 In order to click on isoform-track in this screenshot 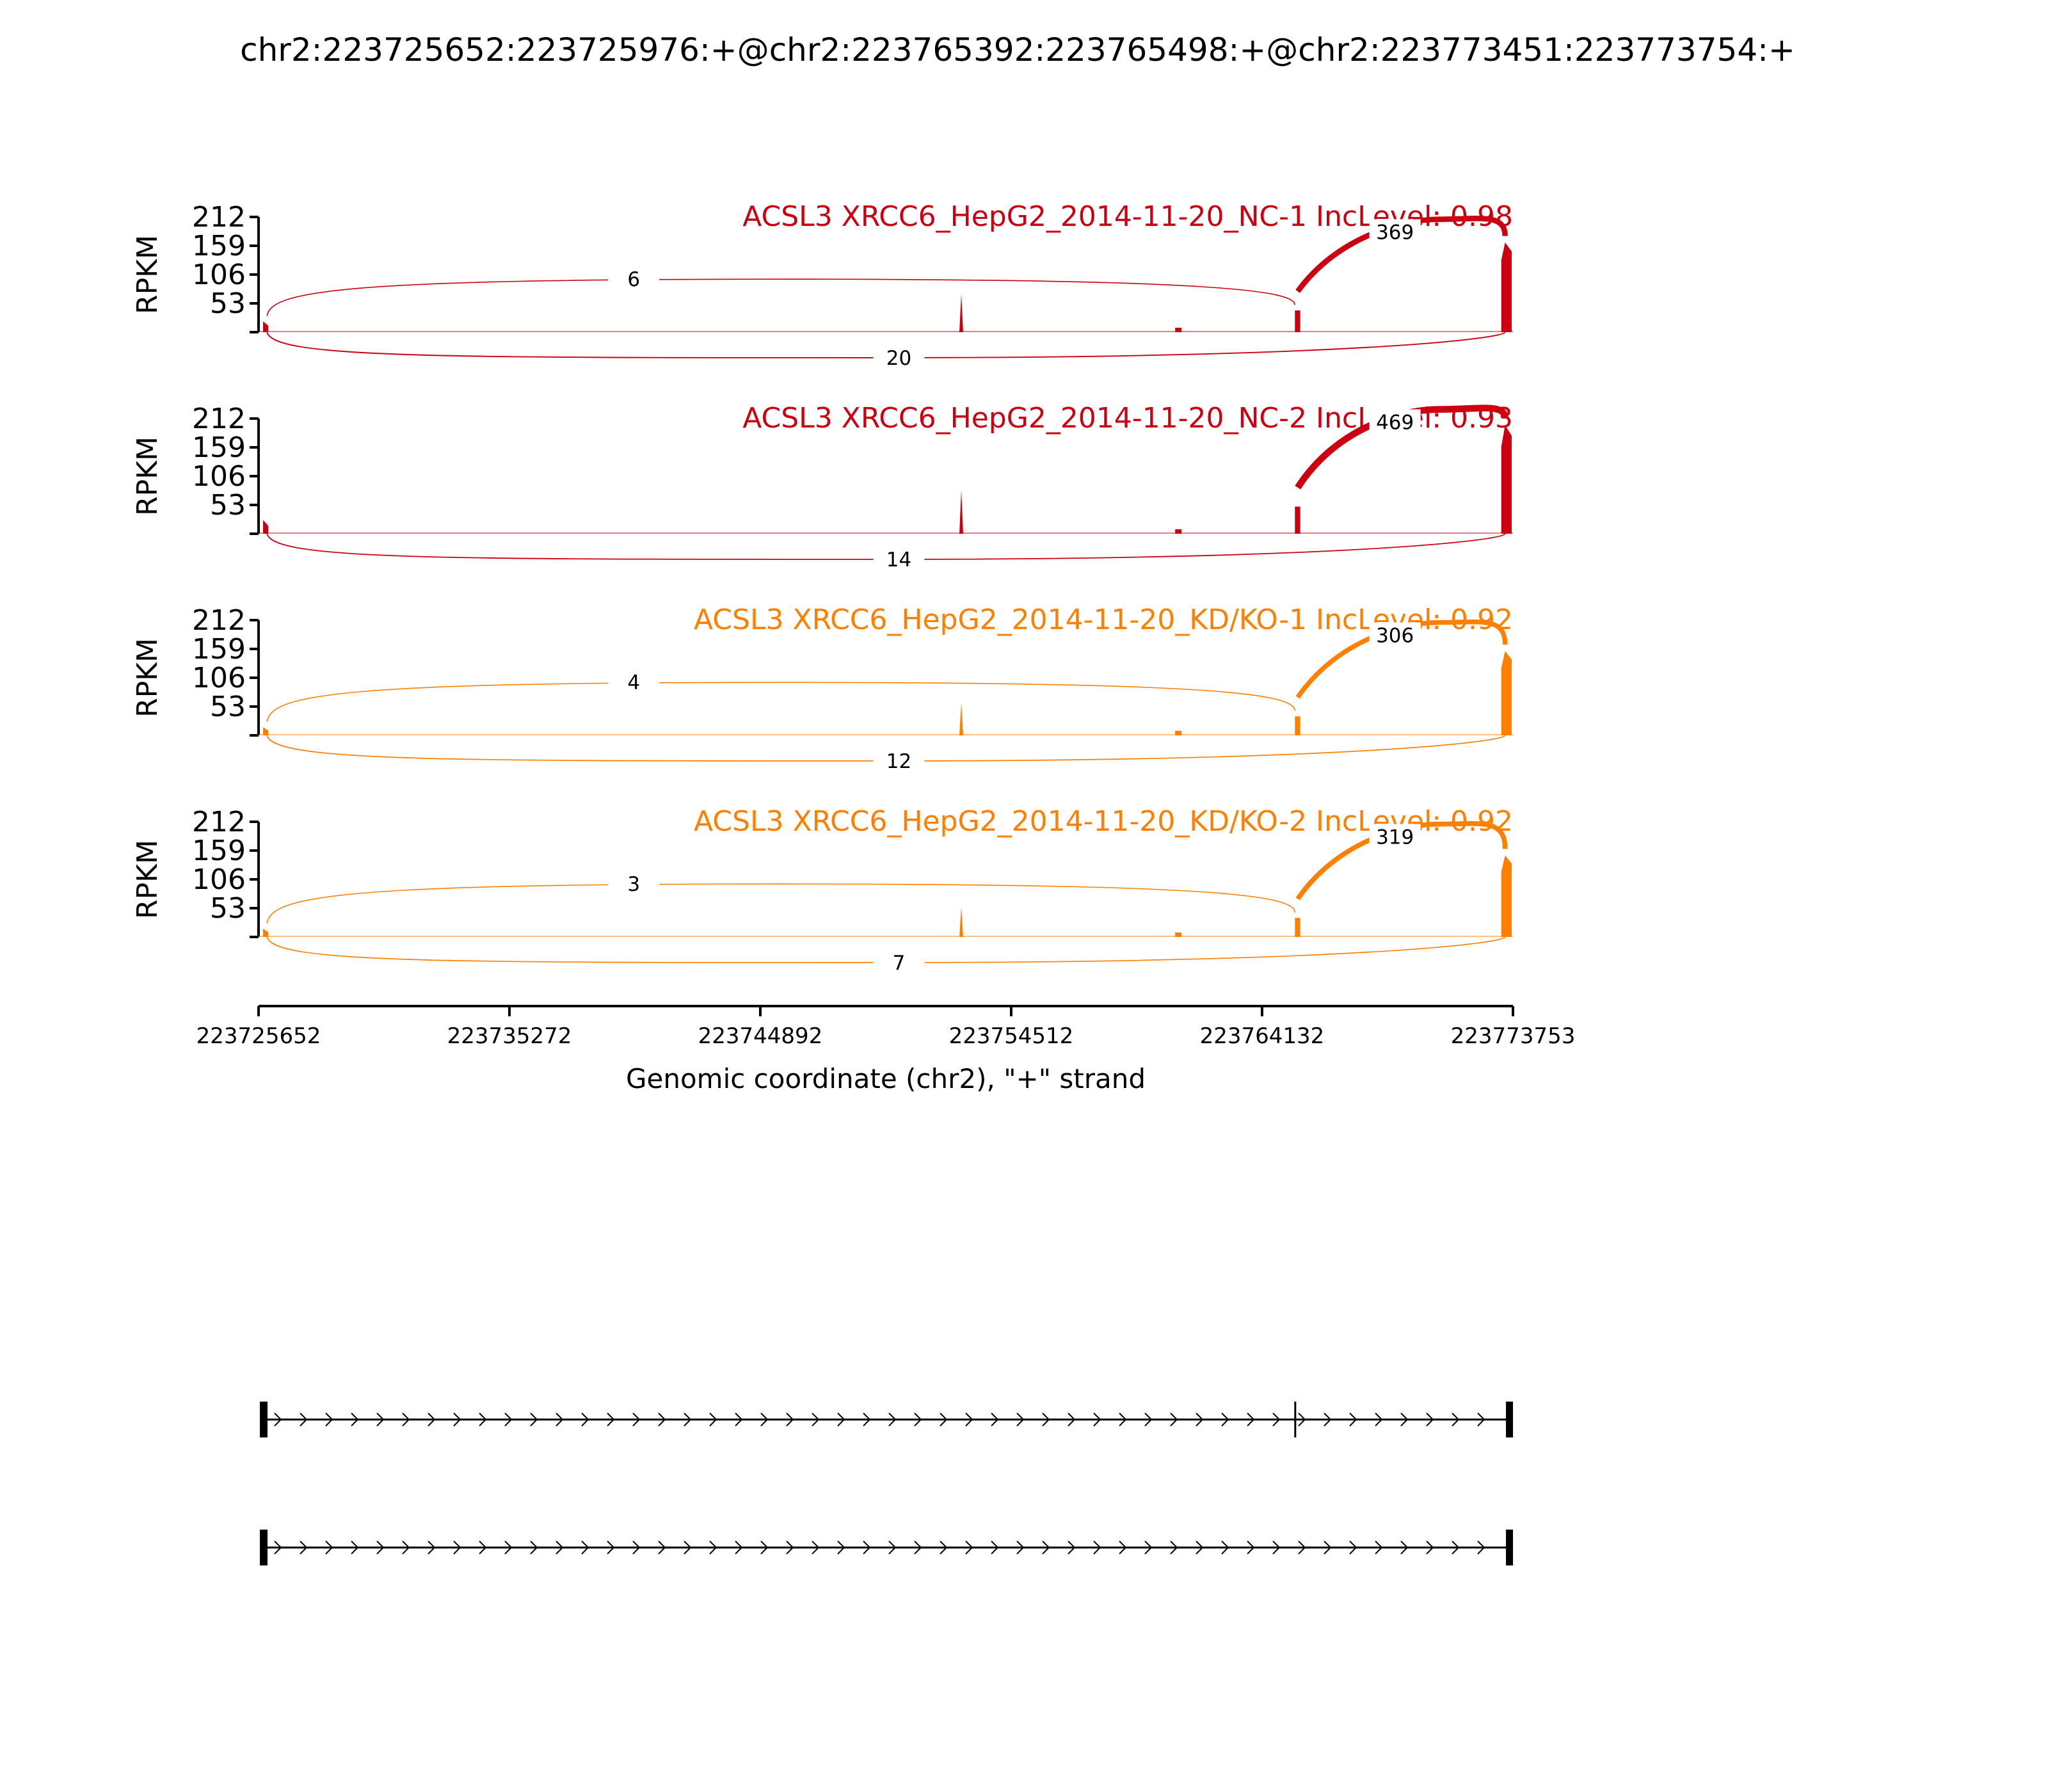, I will do `click(887, 1483)`.